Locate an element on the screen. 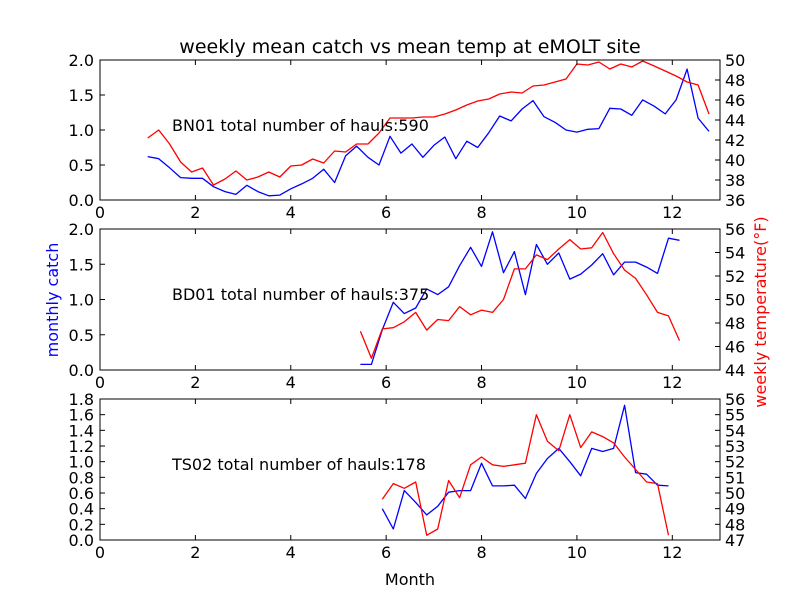 This screenshot has height=600, width=800. bn01-right-y-tick-label: 44 is located at coordinates (735, 120).